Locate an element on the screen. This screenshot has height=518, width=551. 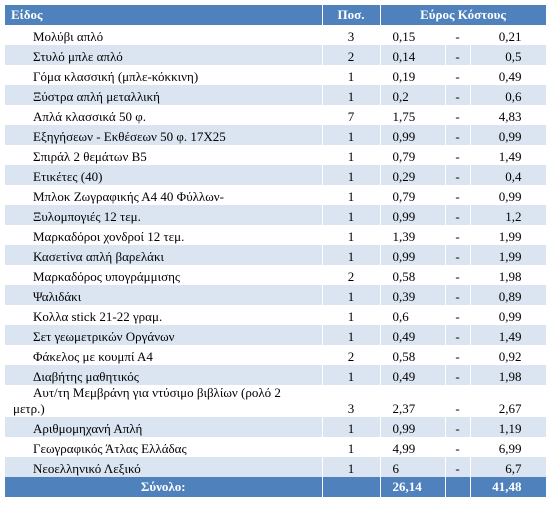
item-row: Μαρκαδόροι χονδροί 12 τεμ. 1 1,39-1,99 is located at coordinates (276, 235).